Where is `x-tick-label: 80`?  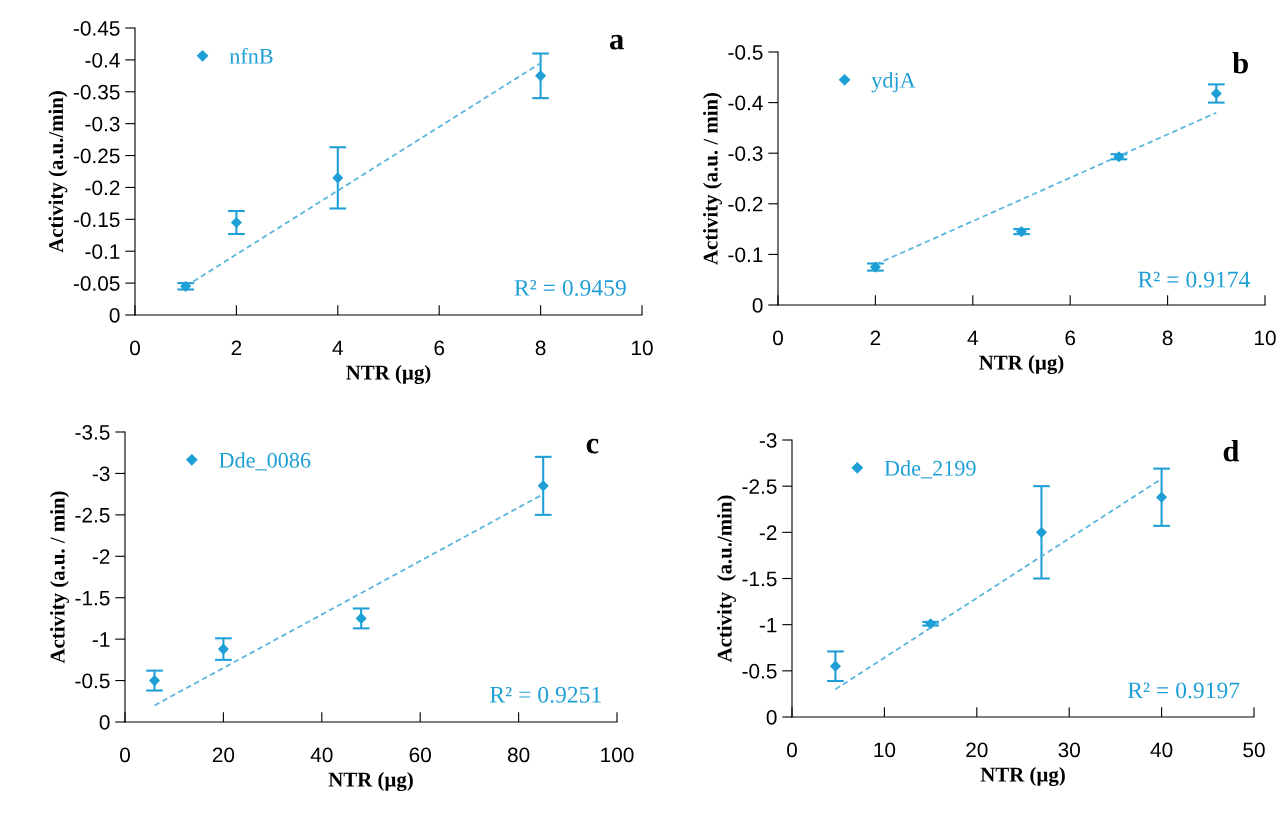
x-tick-label: 80 is located at coordinates (518, 755).